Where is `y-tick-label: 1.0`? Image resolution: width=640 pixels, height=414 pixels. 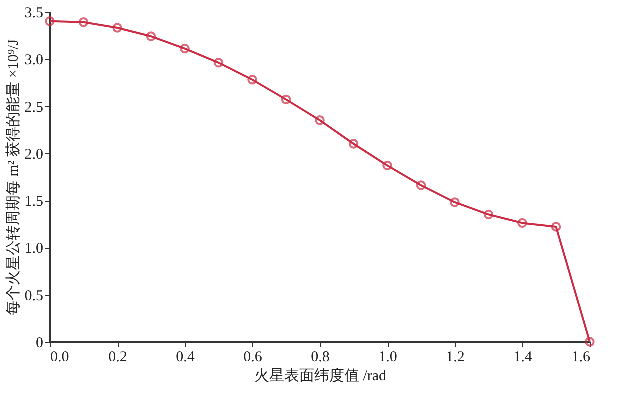 y-tick-label: 1.0 is located at coordinates (34, 249).